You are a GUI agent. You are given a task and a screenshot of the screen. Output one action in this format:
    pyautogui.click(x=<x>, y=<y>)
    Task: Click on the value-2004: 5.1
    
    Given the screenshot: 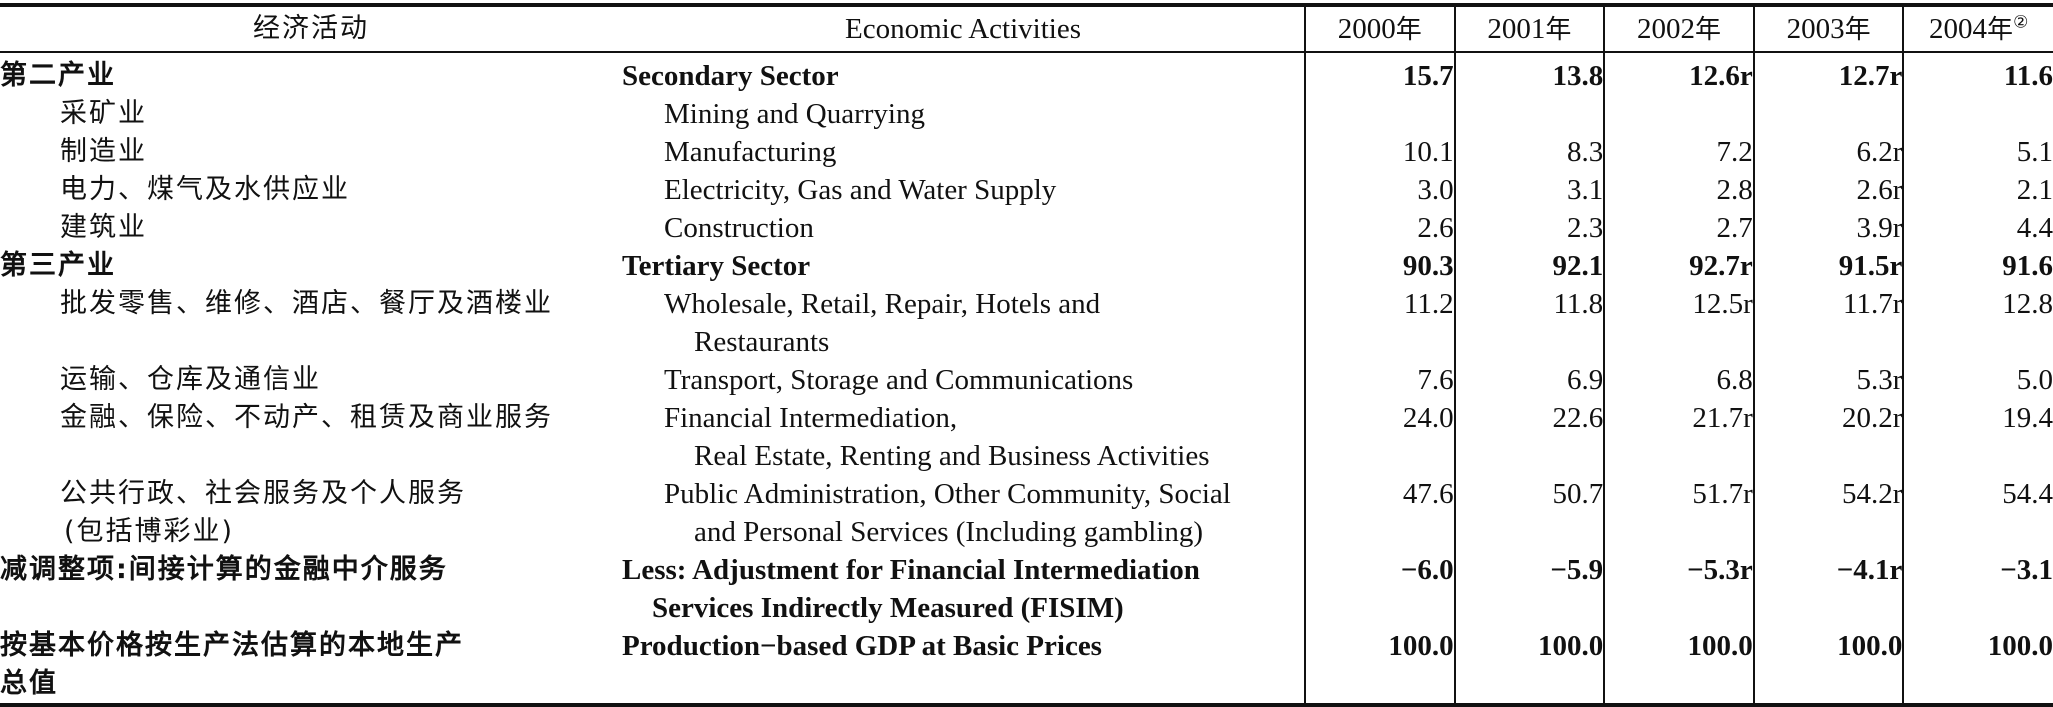 What is the action you would take?
    pyautogui.click(x=1977, y=152)
    